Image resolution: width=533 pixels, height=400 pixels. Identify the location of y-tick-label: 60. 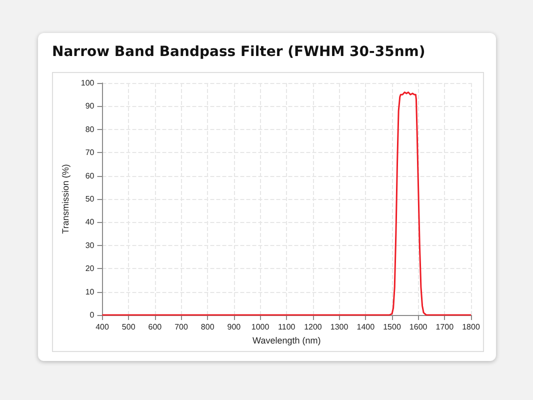
(90, 175).